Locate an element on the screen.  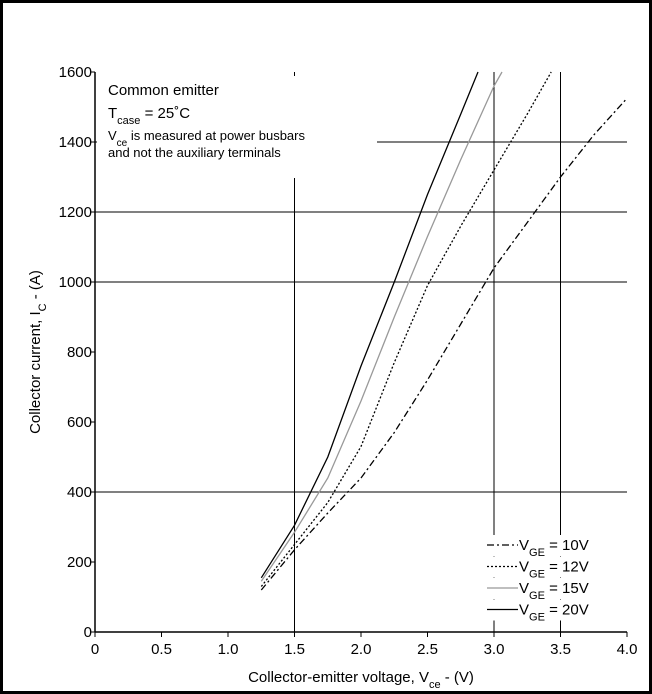
x-axis-label: Collector-emitter voltage, Vce - (V) is located at coordinates (361, 680).